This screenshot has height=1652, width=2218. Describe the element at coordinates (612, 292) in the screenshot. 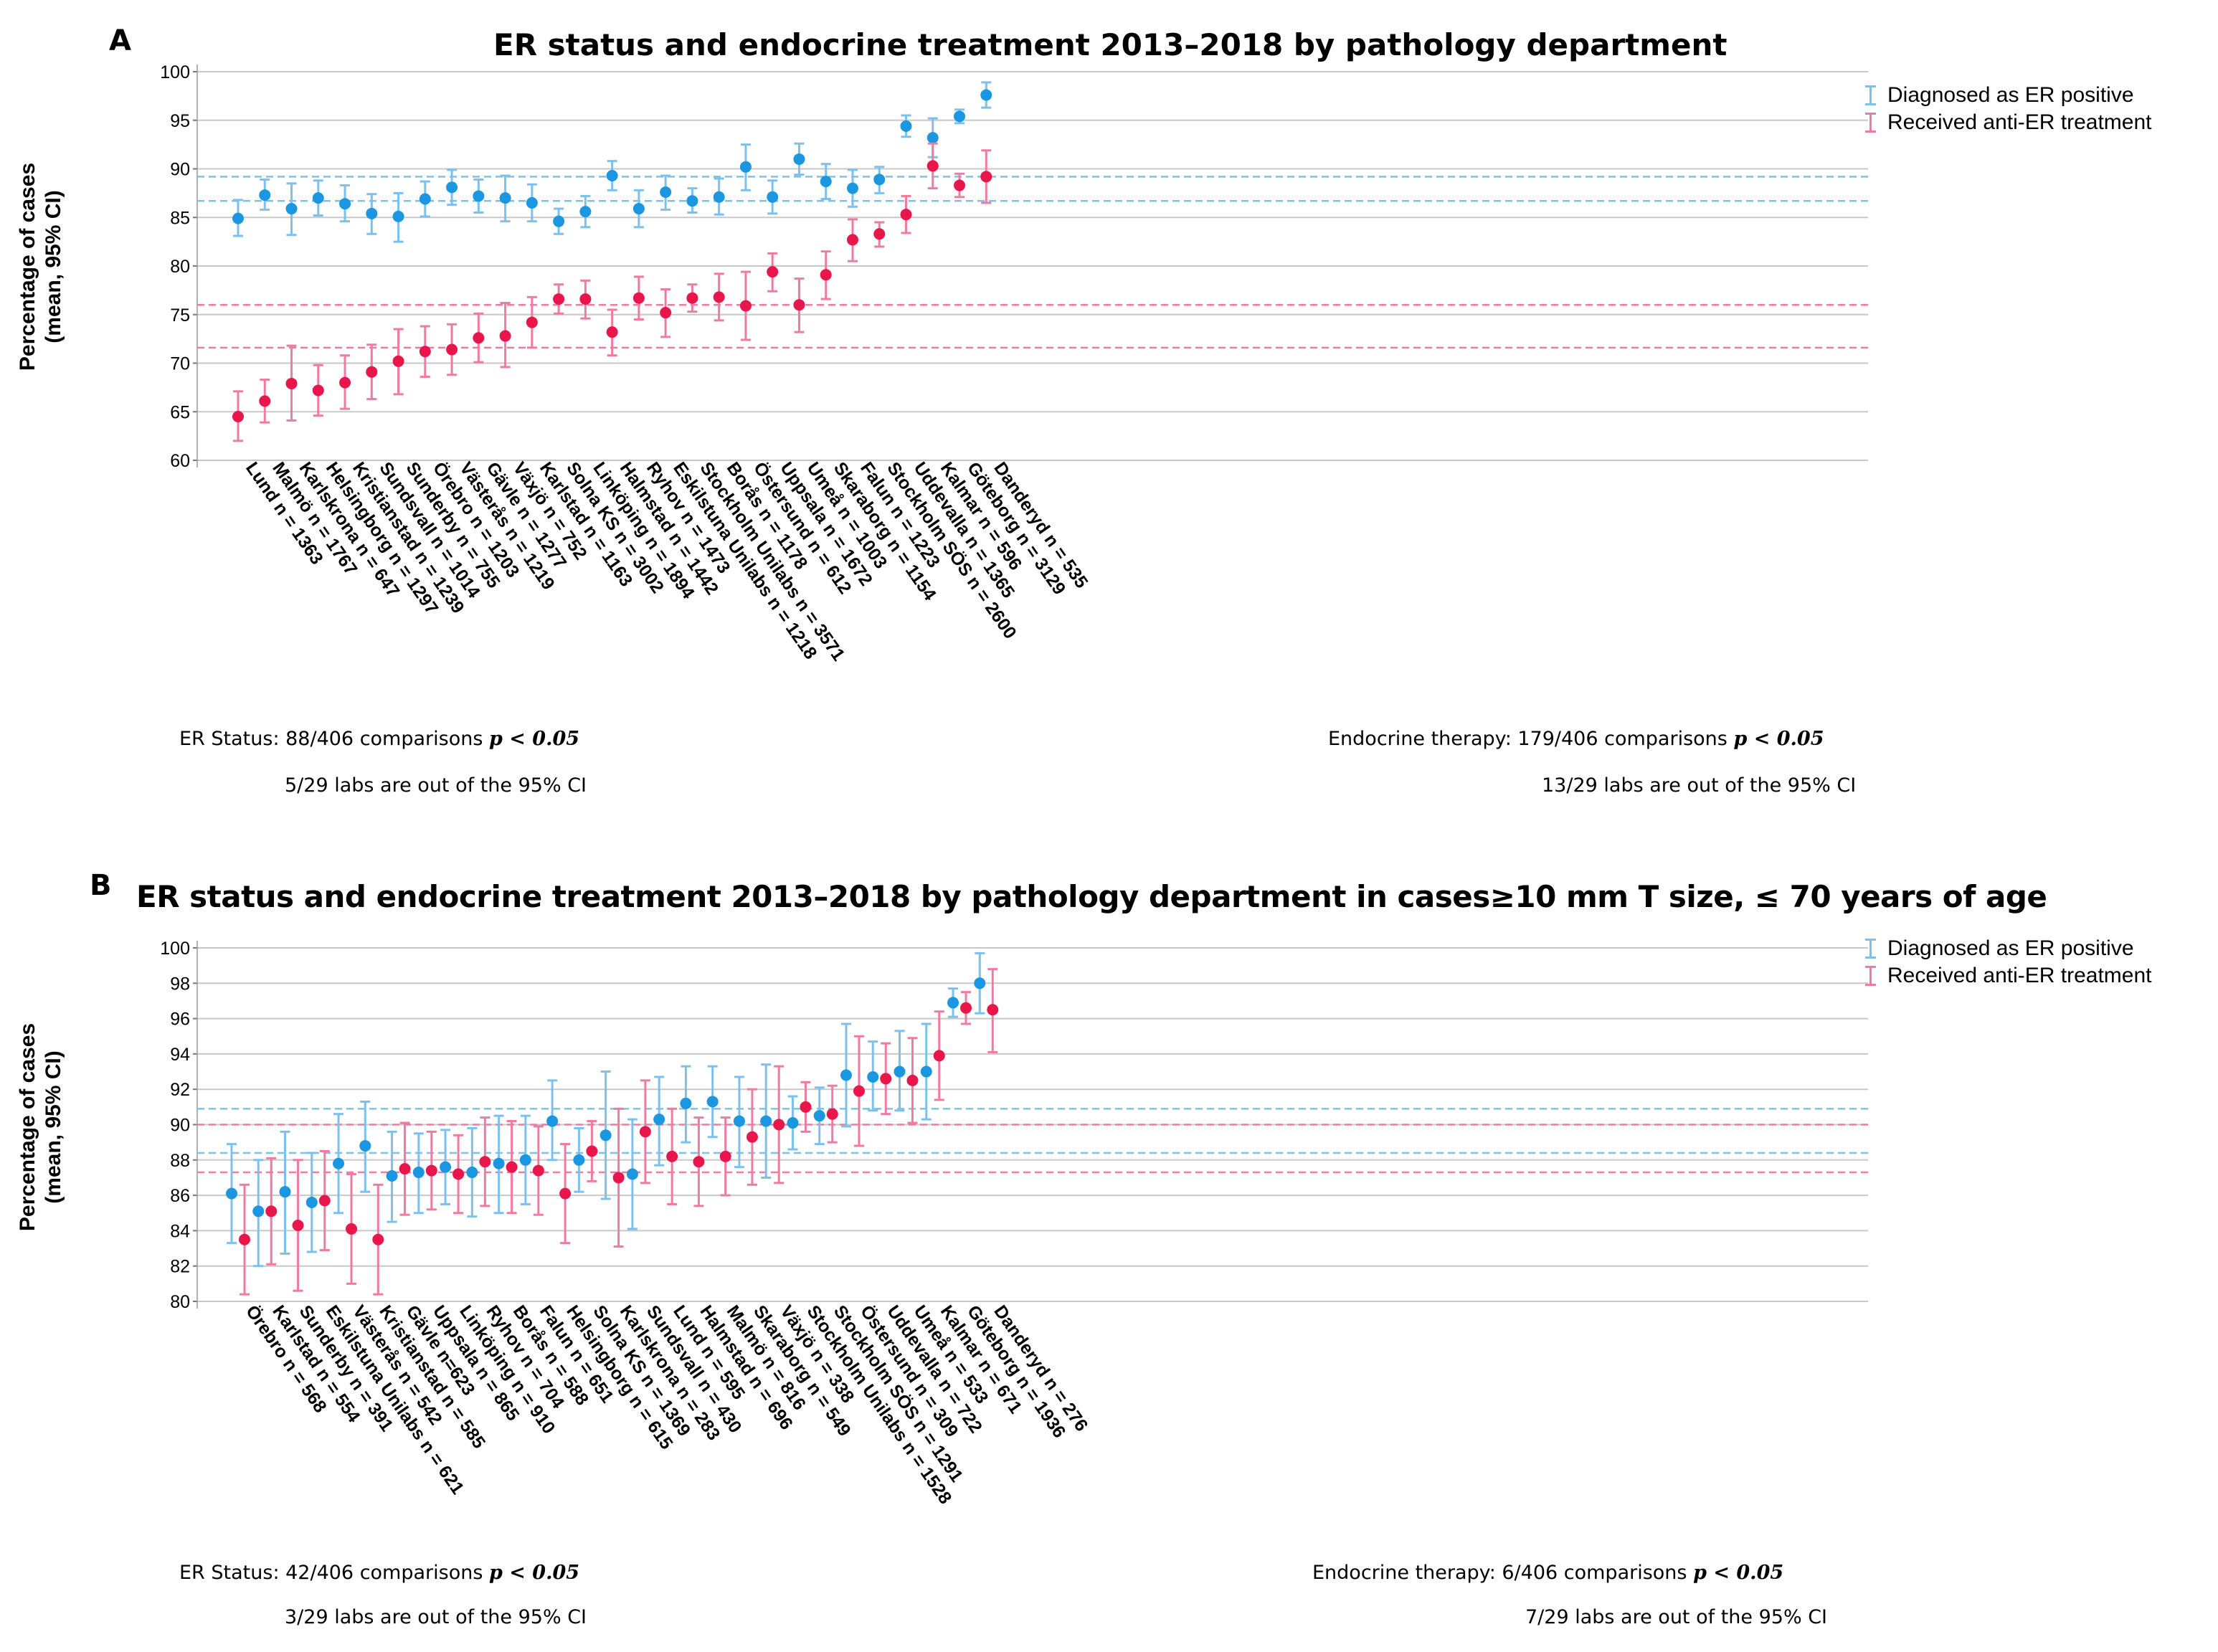

I see `panel-a-series-anti-er-treatment` at that location.